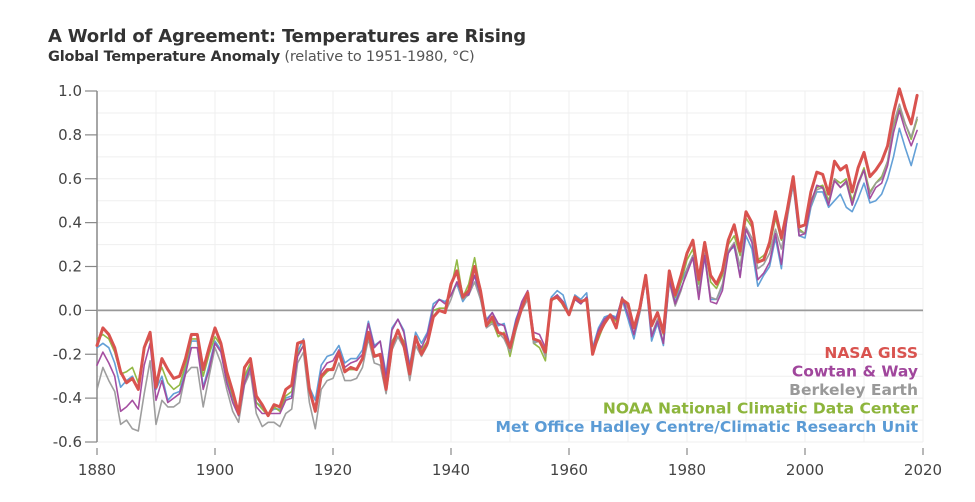 The width and height of the screenshot is (975, 502). Describe the element at coordinates (70, 310) in the screenshot. I see `y-tick-label: 0.0` at that location.